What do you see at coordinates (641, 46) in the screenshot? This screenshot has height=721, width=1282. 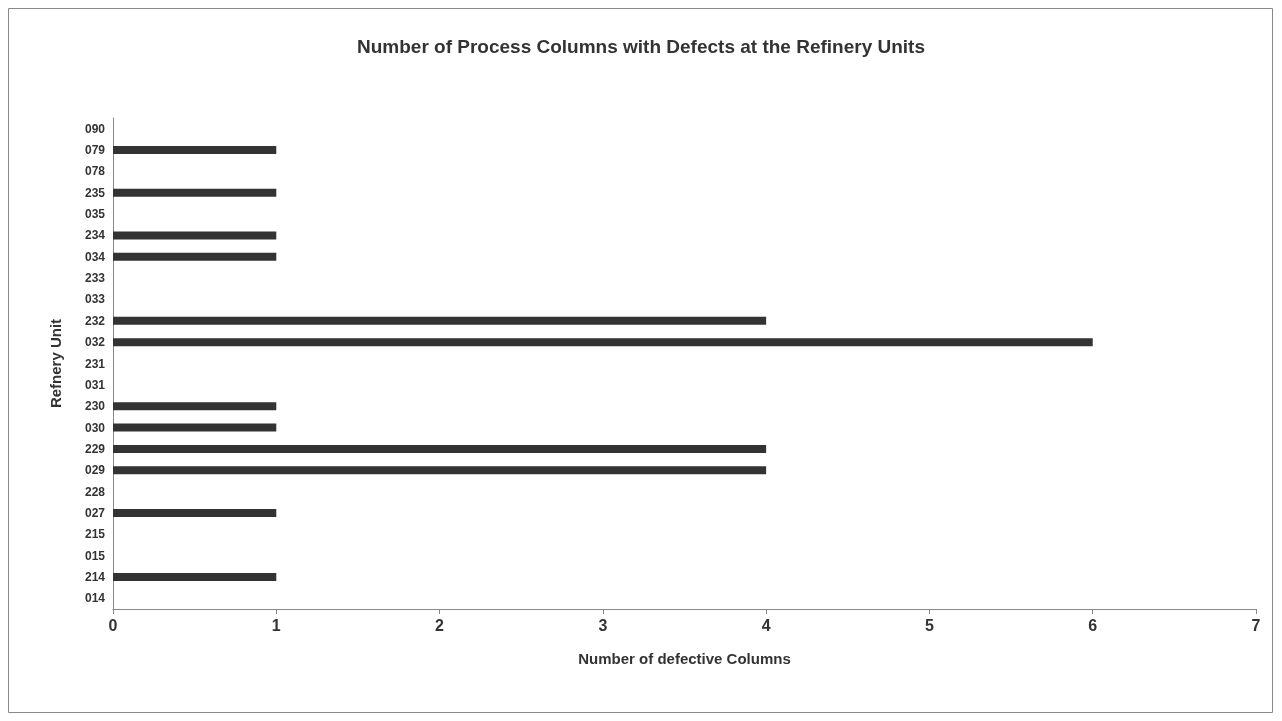 I see `chart-title: Number of Process Columns with Defects at the Refinery Units` at bounding box center [641, 46].